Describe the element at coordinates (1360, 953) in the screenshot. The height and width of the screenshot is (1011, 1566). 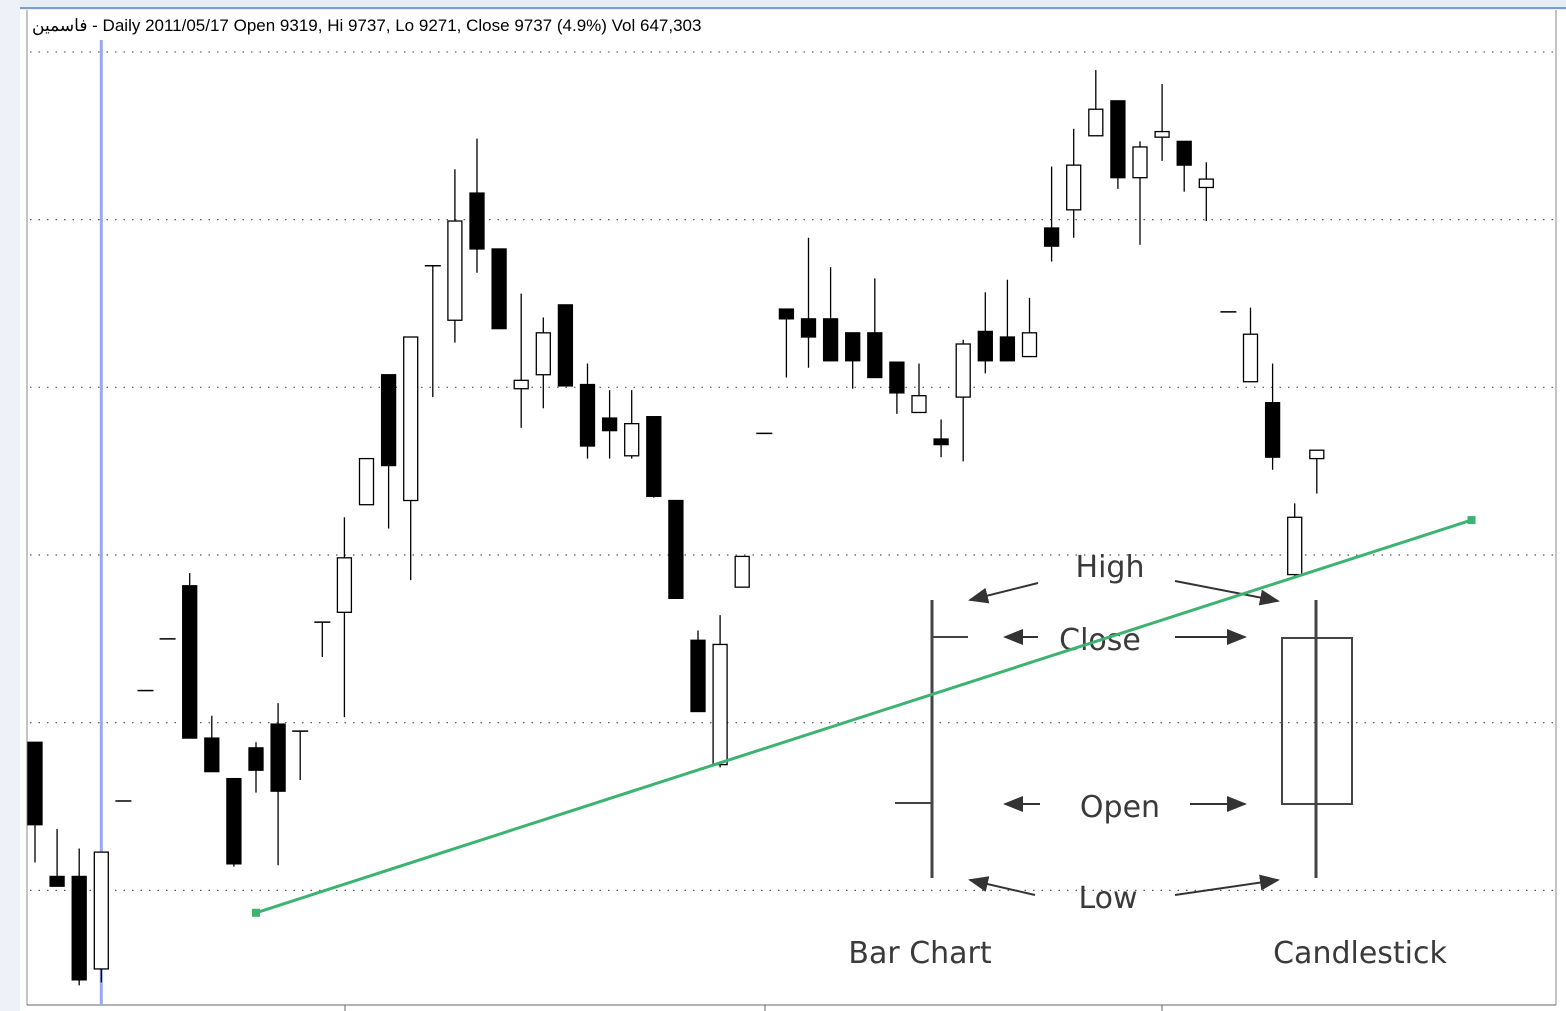
I see `annotation: Candlestick` at that location.